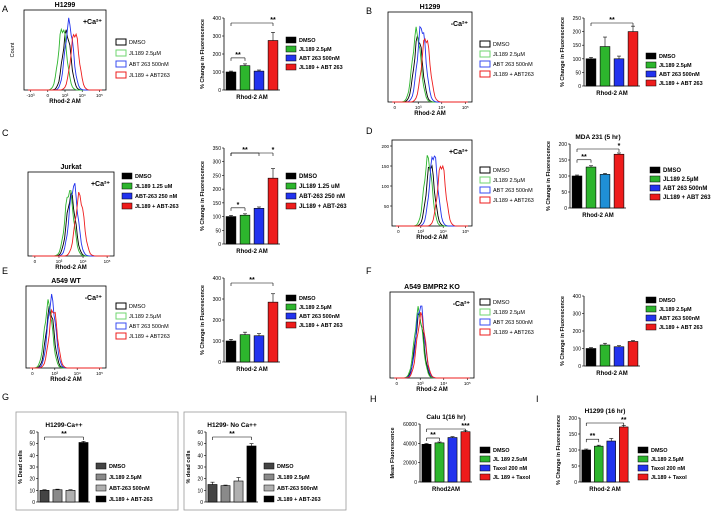 Image resolution: width=720 pixels, height=514 pixels. I want to click on calcium-condition: +Ca²⁺, so click(92, 22).